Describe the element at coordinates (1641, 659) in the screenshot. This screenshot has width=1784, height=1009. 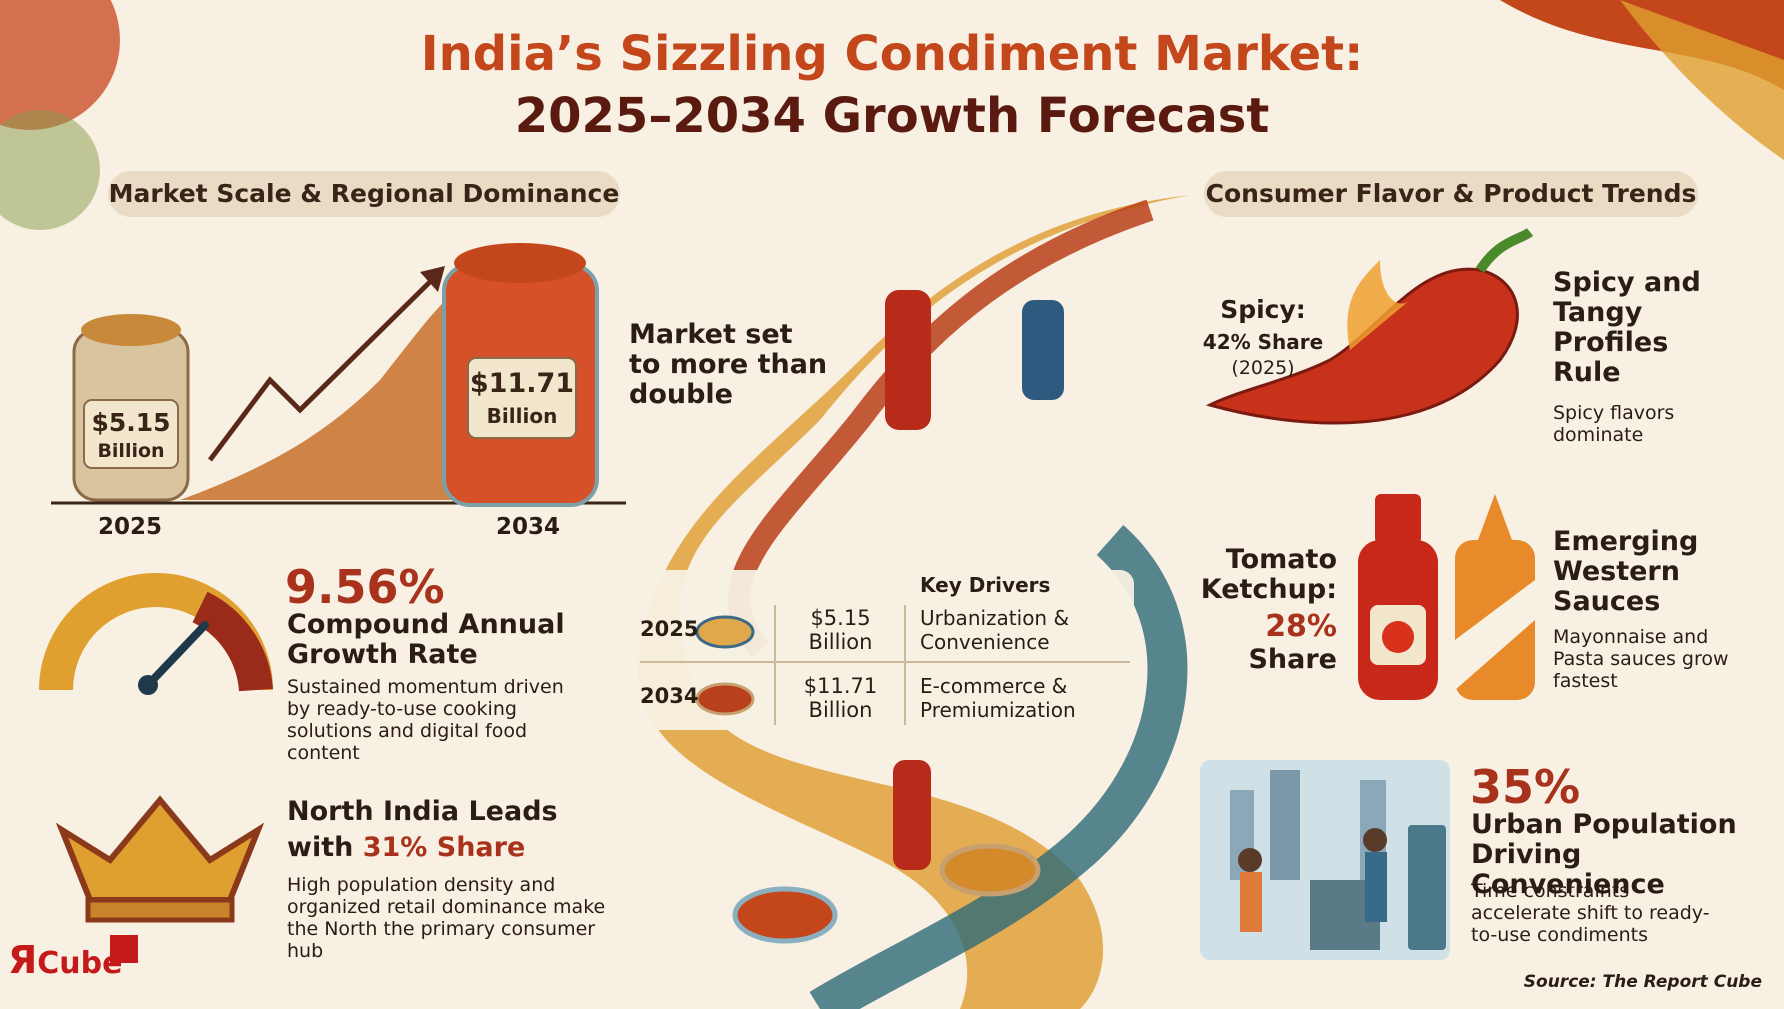
I see `ketchup-description: Mayonnaise and Pasta sauces grow fastest` at that location.